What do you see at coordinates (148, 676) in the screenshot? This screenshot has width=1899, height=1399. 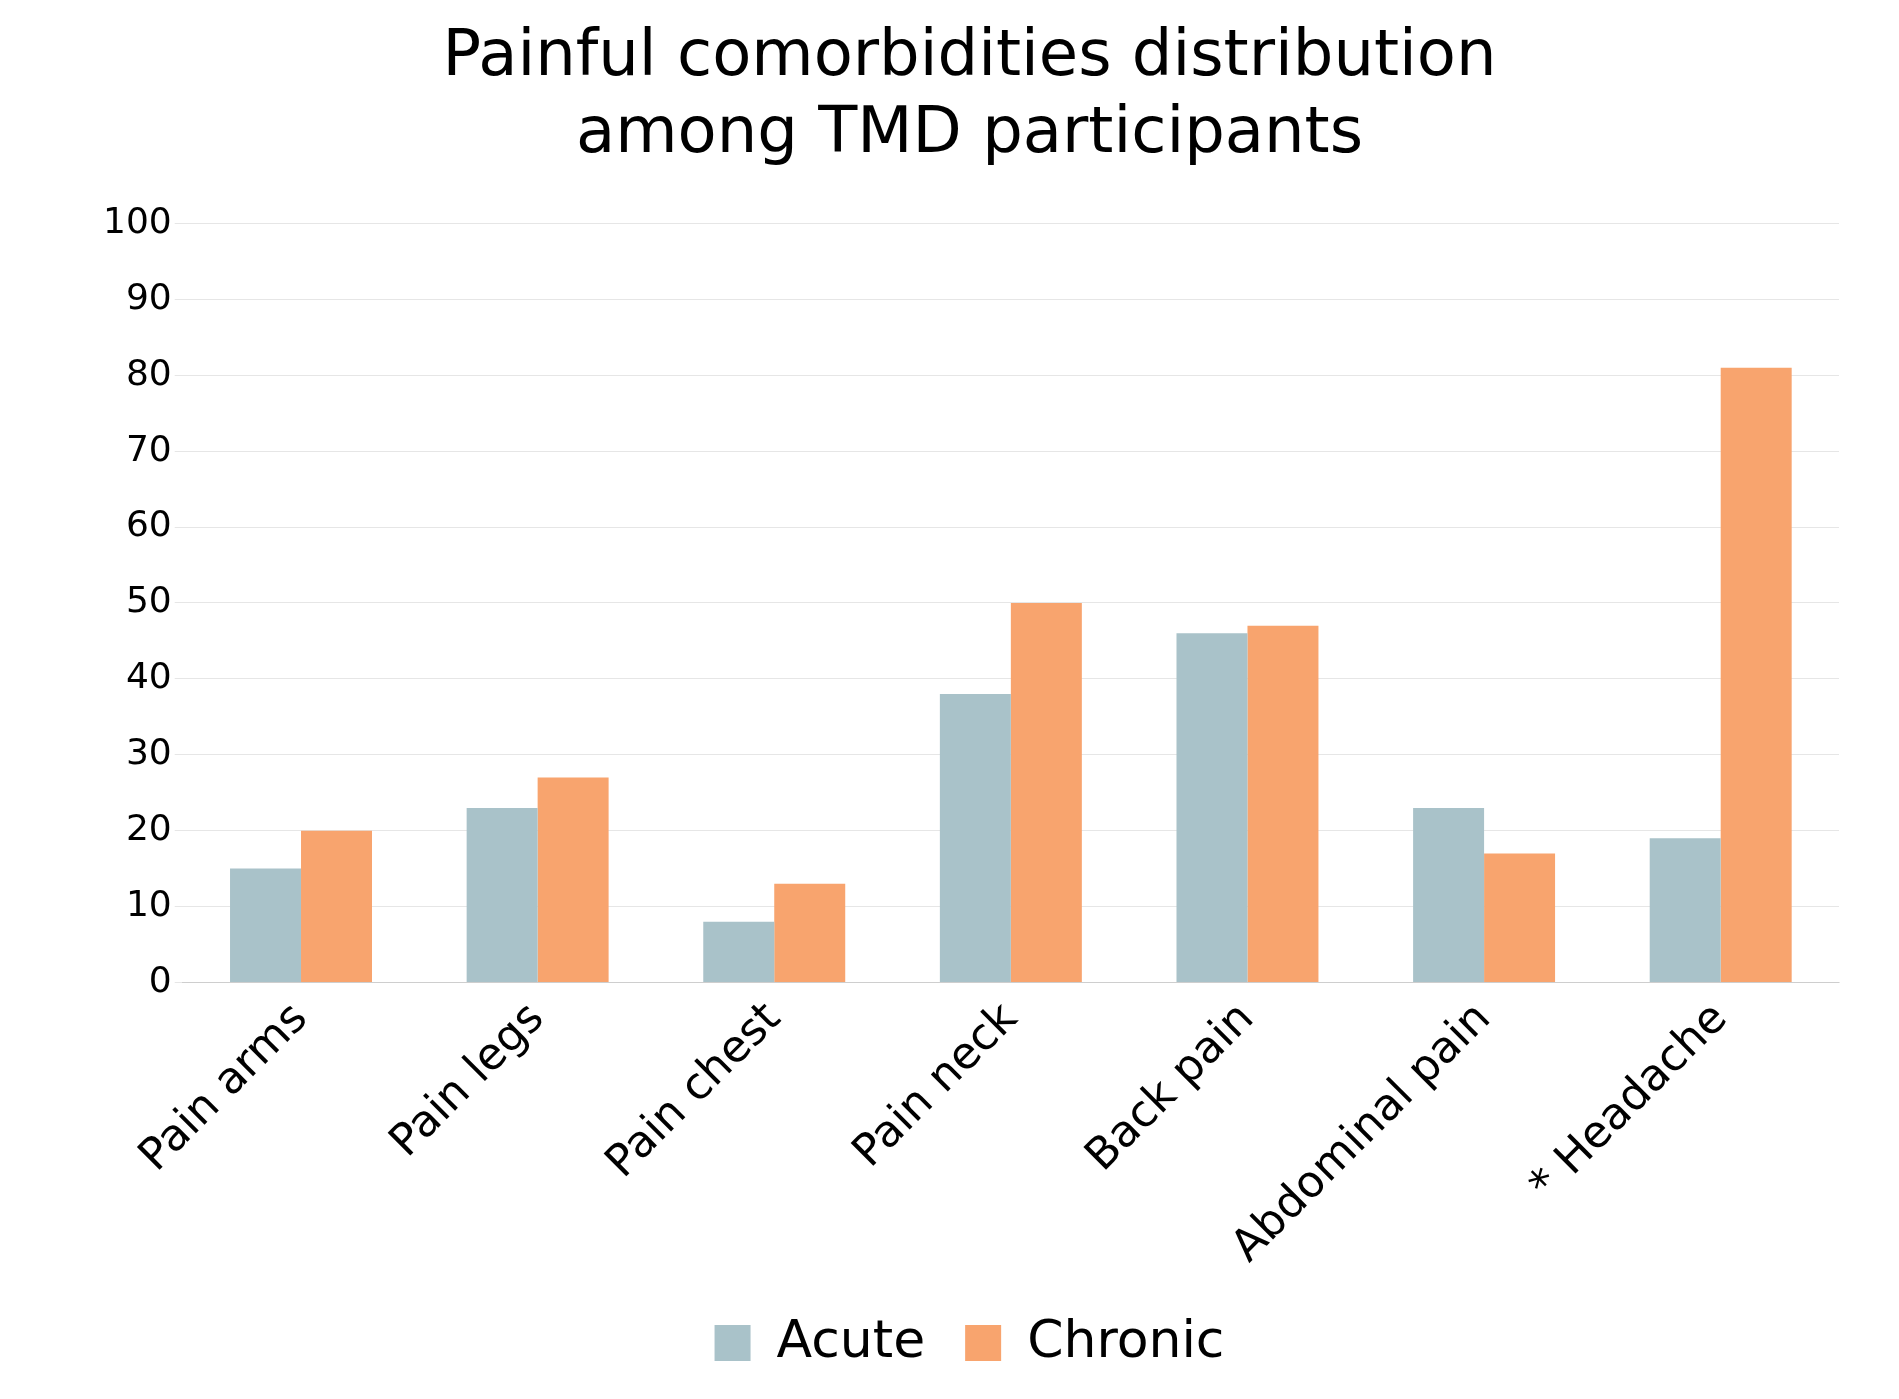 I see `y-tick-label: 40` at bounding box center [148, 676].